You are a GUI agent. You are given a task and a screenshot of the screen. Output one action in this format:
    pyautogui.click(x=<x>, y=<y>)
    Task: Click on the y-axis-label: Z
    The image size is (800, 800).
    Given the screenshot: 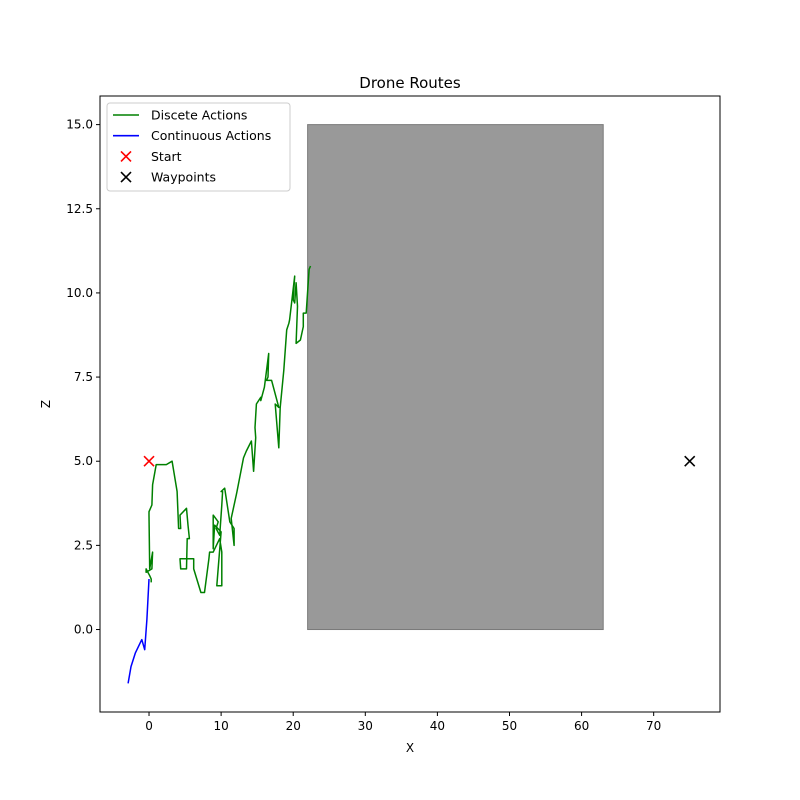 What is the action you would take?
    pyautogui.click(x=46, y=404)
    